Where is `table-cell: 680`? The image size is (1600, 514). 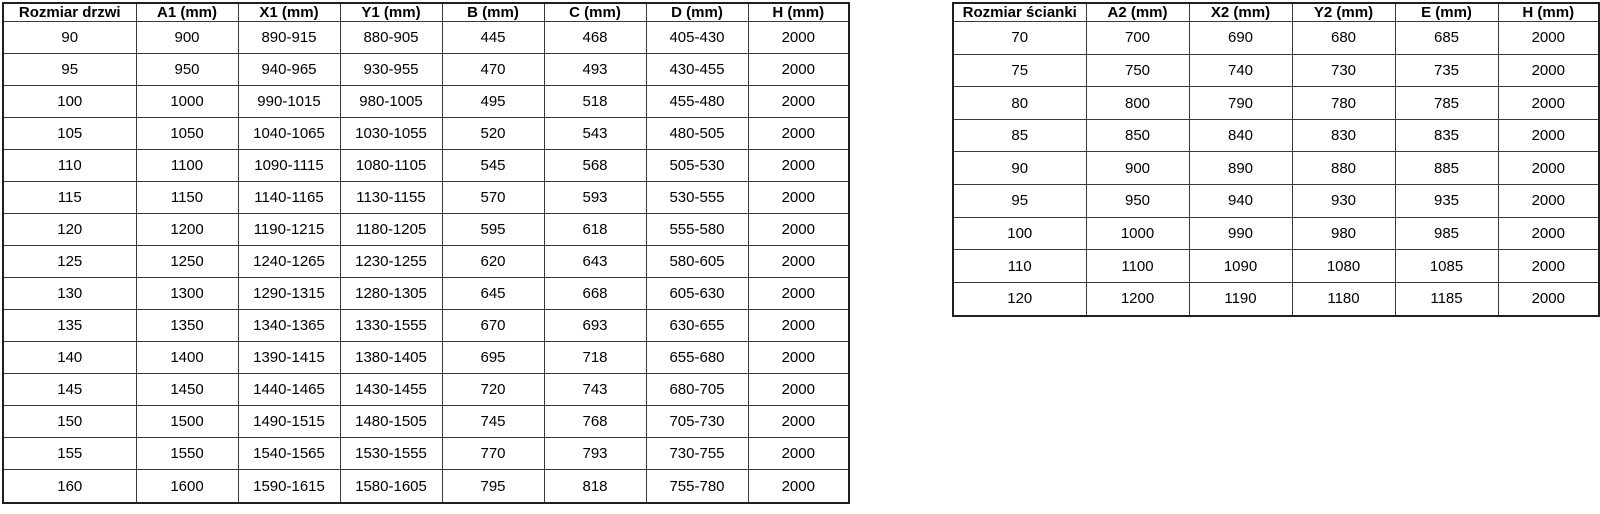
table-cell: 680 is located at coordinates (1343, 38).